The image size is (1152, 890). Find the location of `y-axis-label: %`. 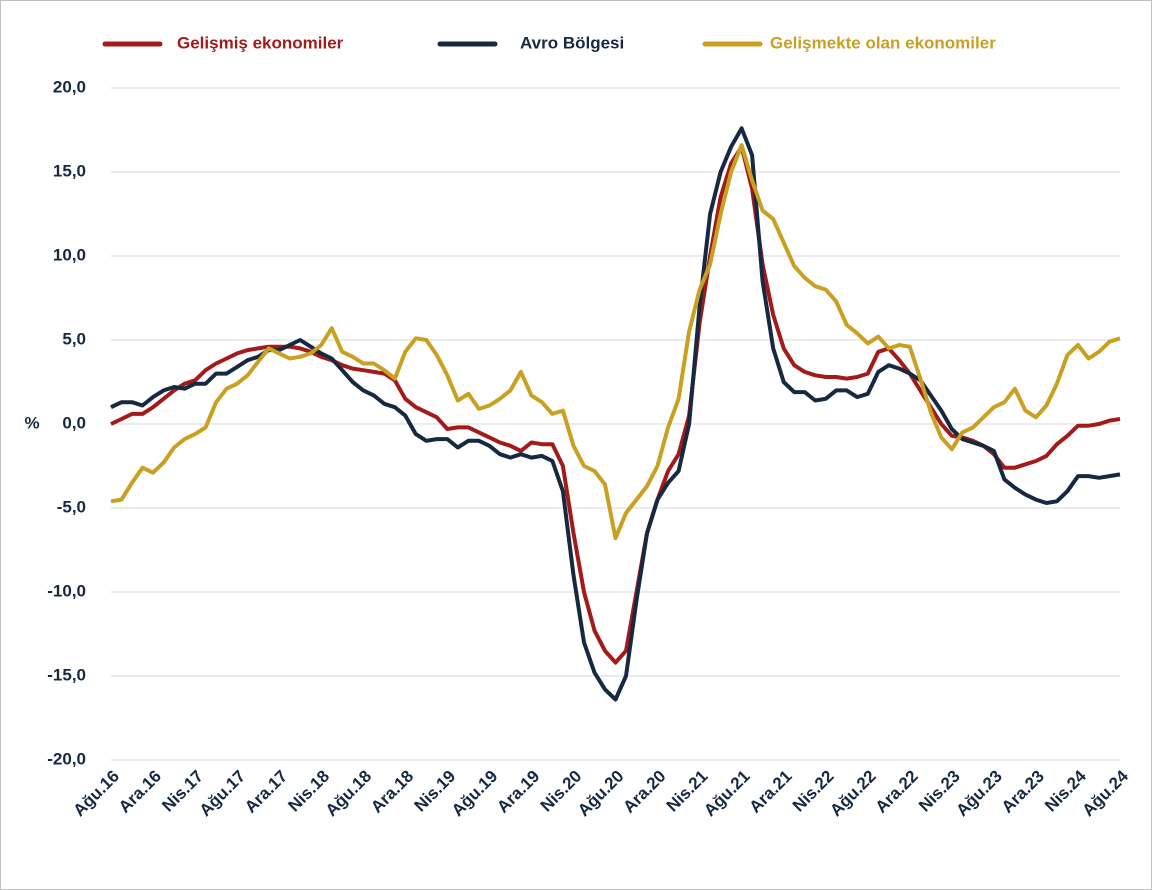

y-axis-label: % is located at coordinates (31, 422).